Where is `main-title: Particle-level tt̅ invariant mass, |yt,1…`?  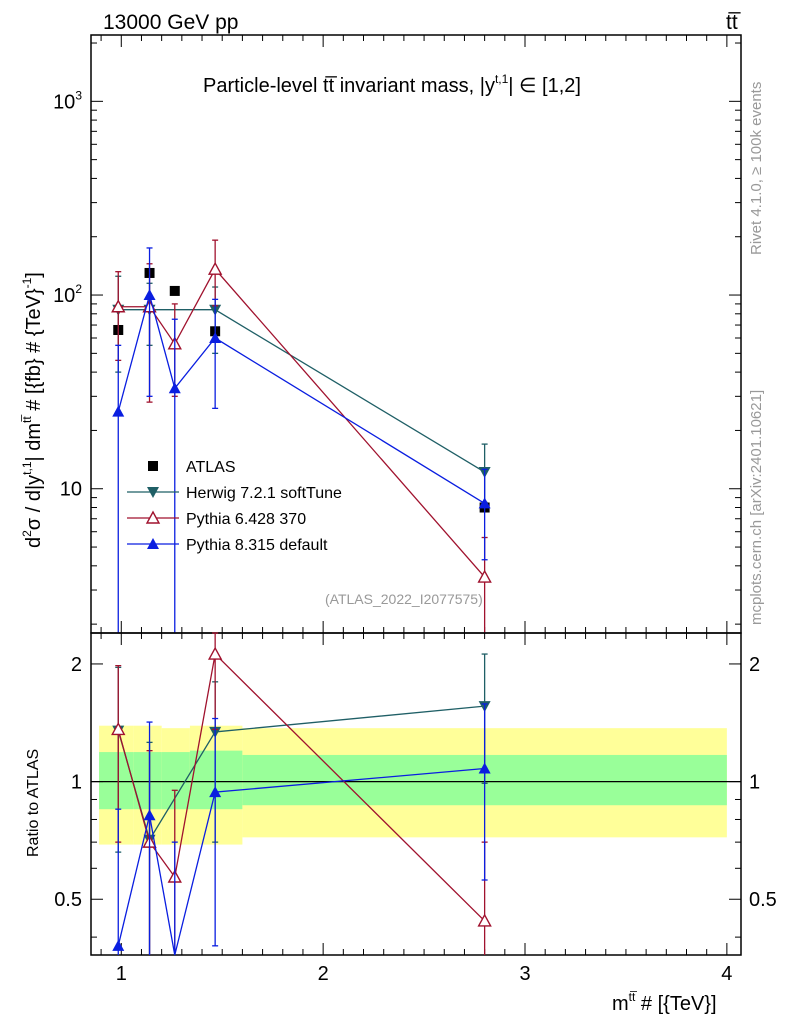 main-title: Particle-level tt̅ invariant mass, |yt,1… is located at coordinates (392, 84).